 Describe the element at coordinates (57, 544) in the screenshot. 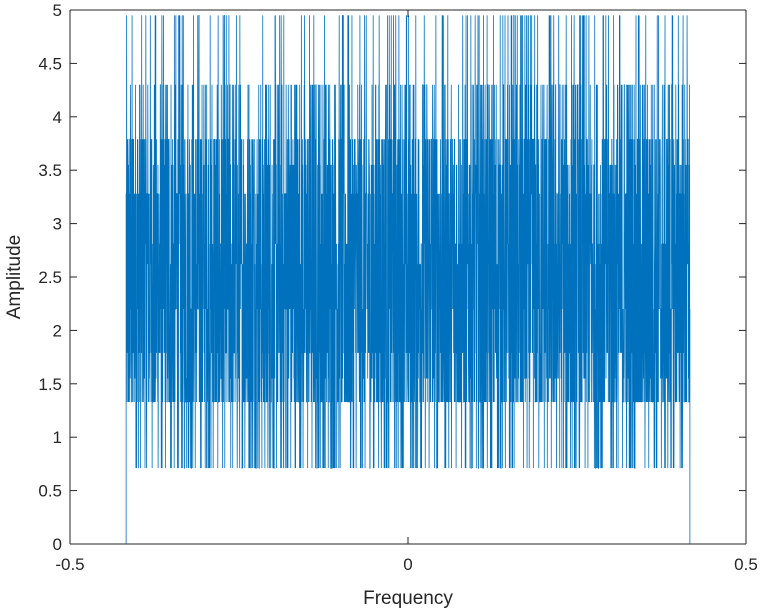

I see `y-tick-label: 0` at that location.